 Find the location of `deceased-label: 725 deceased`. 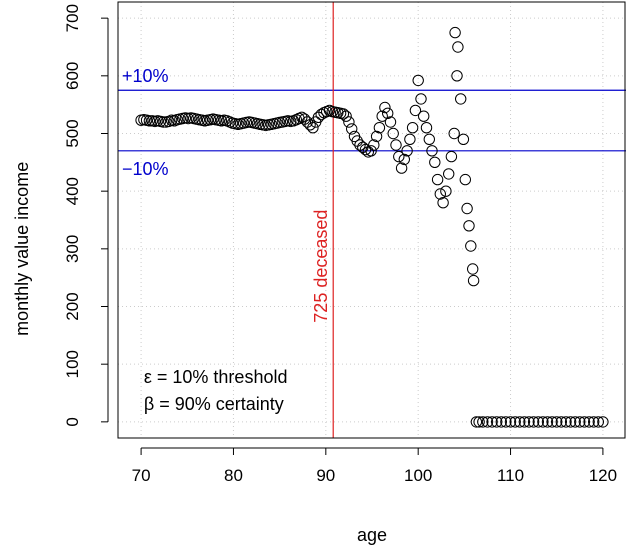

deceased-label: 725 deceased is located at coordinates (321, 266).